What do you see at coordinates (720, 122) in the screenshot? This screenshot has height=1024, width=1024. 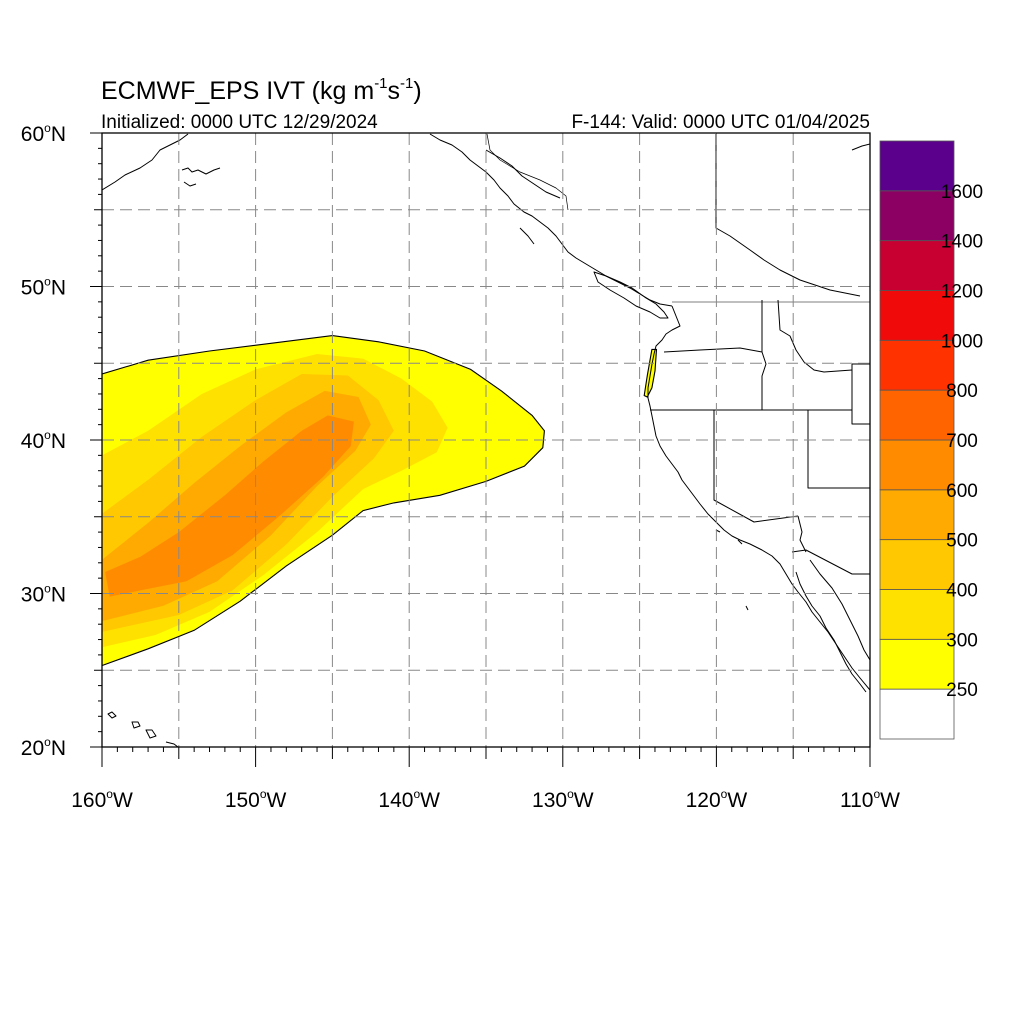 I see `subtitle-valid: F-144: Valid: 0000 UTC 01/04/2025` at bounding box center [720, 122].